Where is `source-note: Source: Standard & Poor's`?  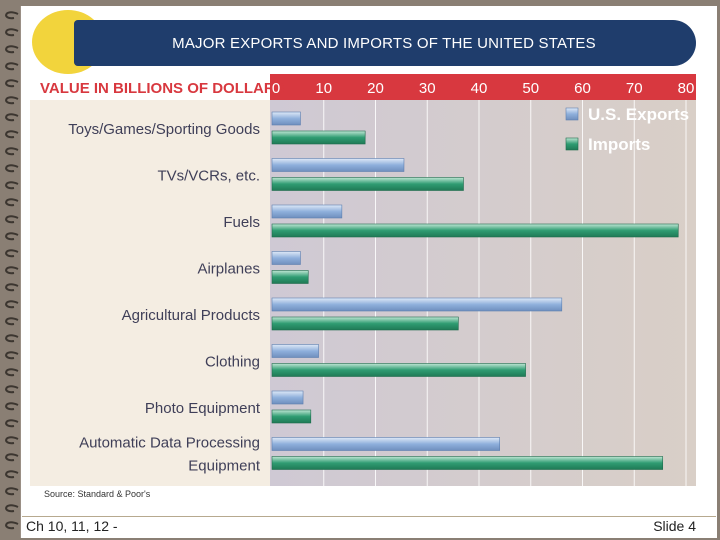
source-note: Source: Standard & Poor's is located at coordinates (97, 494).